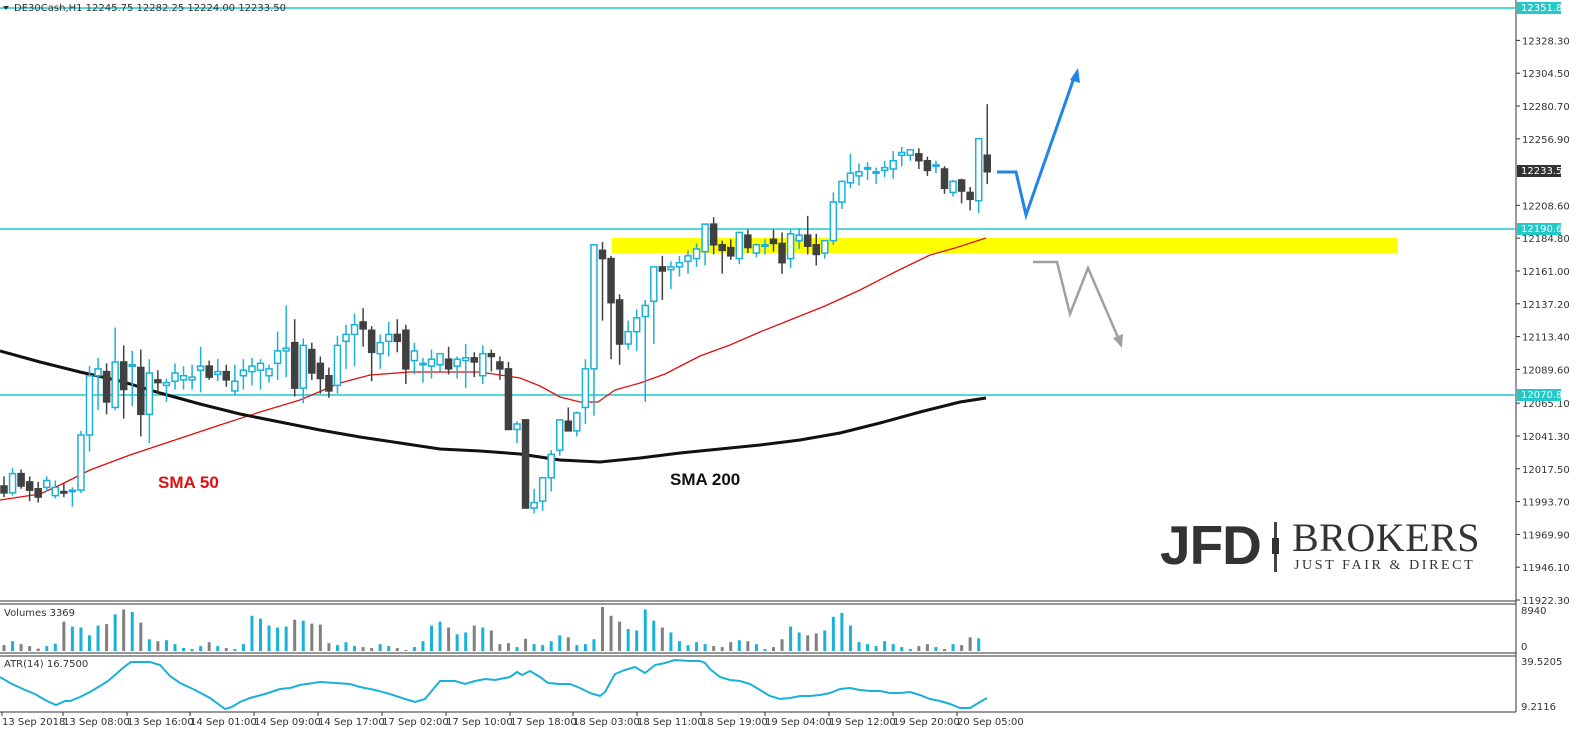 The image size is (1577, 733). I want to click on dropdown-triangle-icon, so click(6, 8).